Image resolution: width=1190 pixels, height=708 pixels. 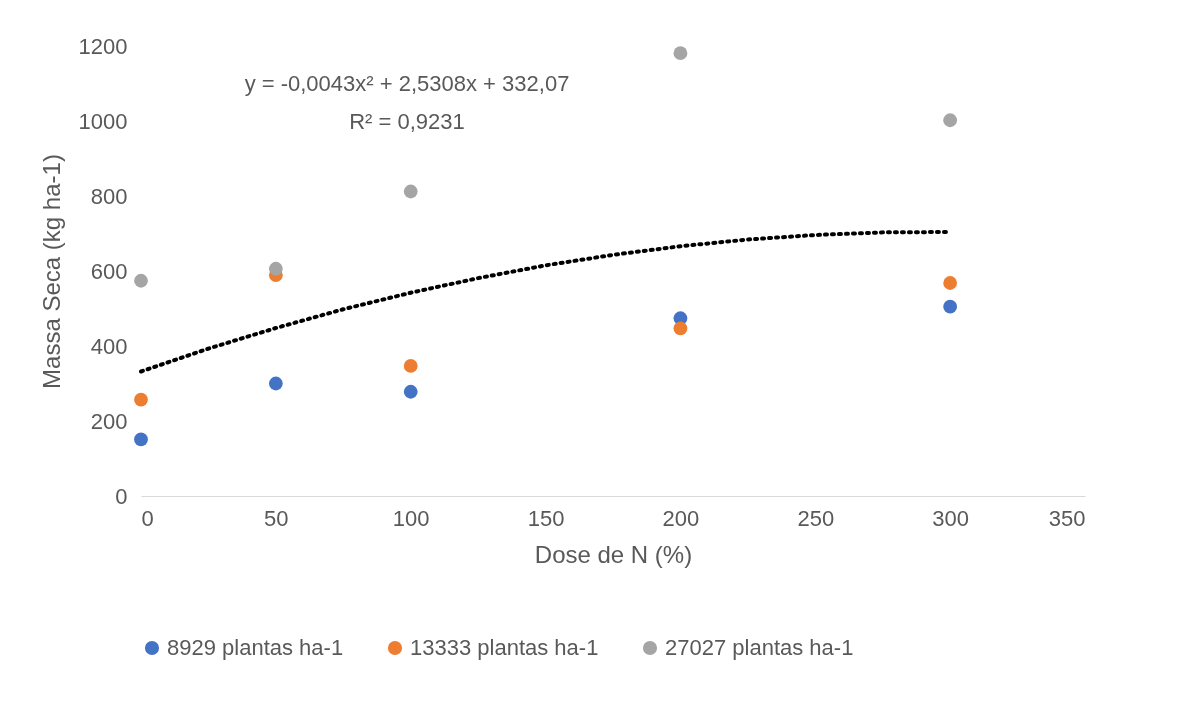 I want to click on y-tick-label: 200, so click(x=109, y=421).